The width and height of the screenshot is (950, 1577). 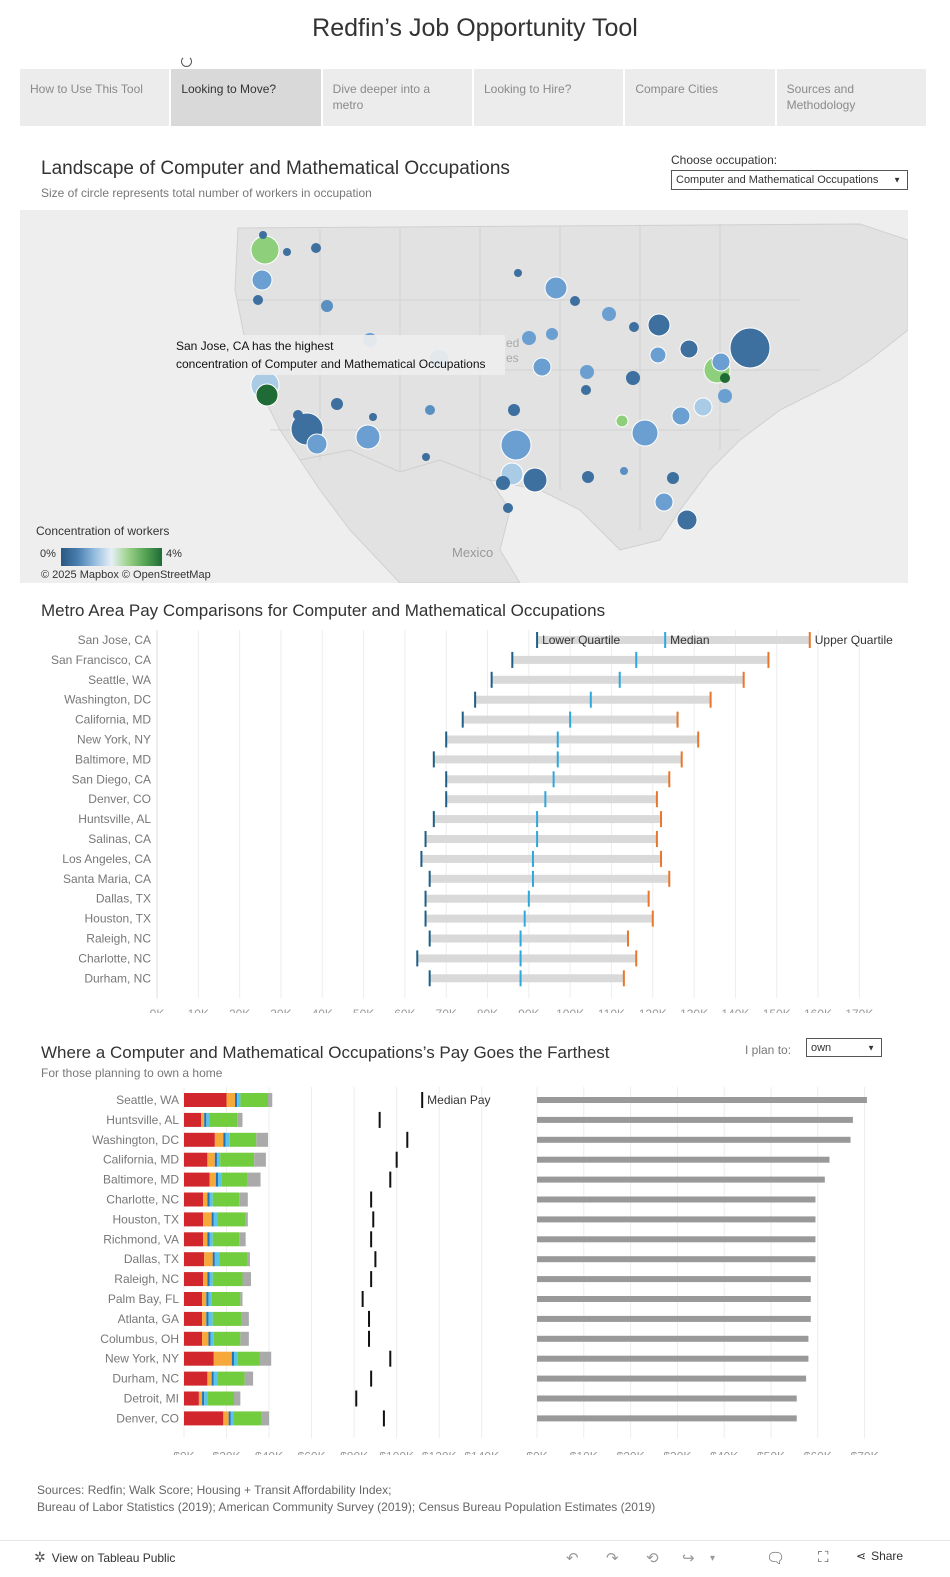 What do you see at coordinates (151, 1259) in the screenshot?
I see `metro-label: Dallas, TX` at bounding box center [151, 1259].